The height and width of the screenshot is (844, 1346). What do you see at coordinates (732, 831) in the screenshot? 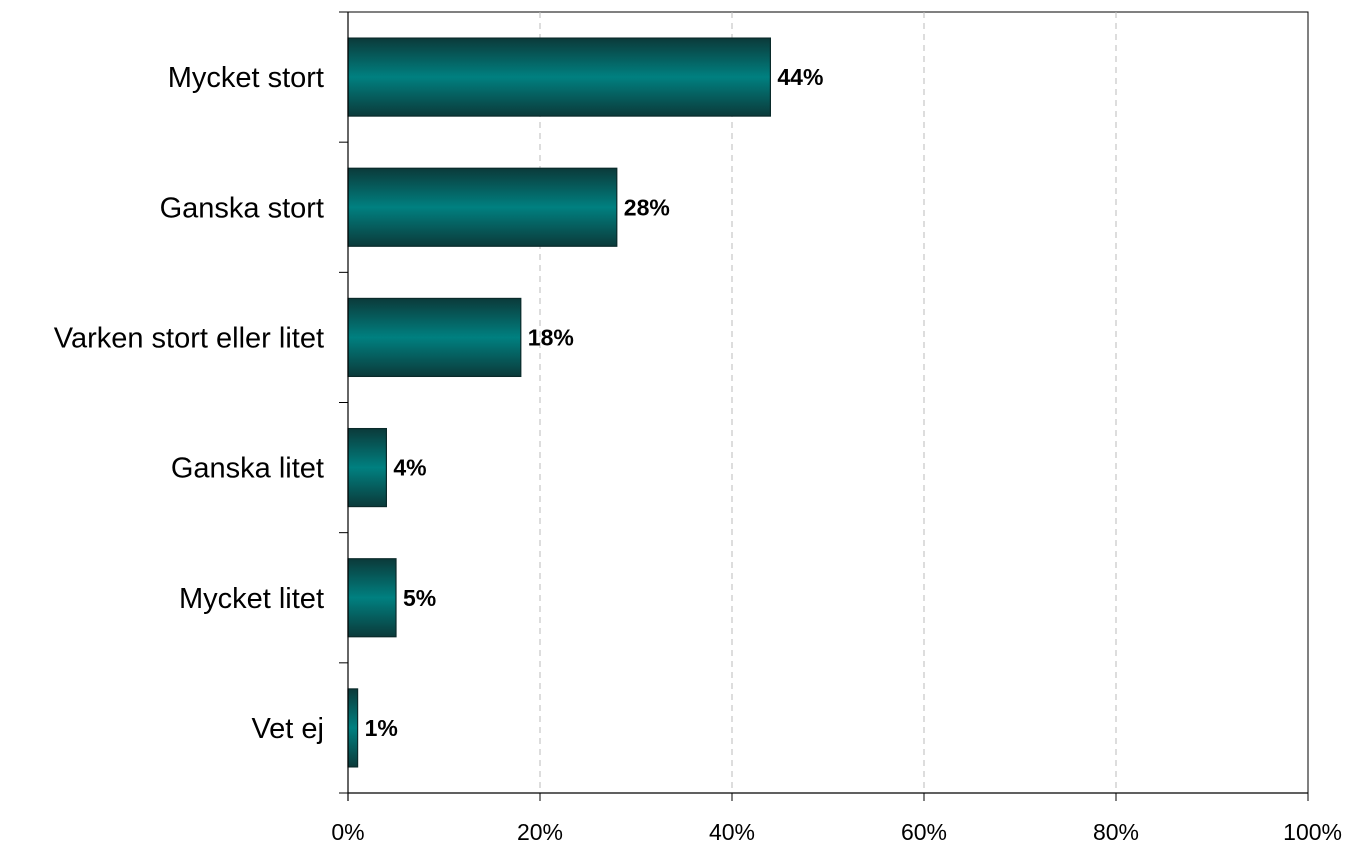
I see `x-tick-label: 40%` at bounding box center [732, 831].